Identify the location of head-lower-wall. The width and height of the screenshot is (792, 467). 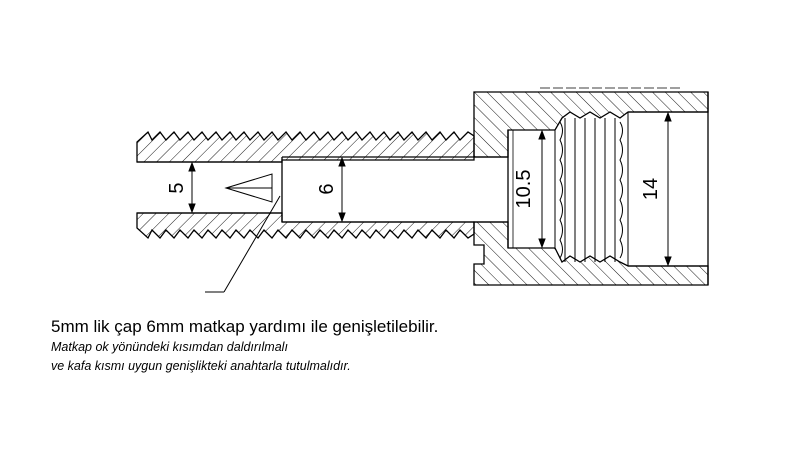
(591, 253).